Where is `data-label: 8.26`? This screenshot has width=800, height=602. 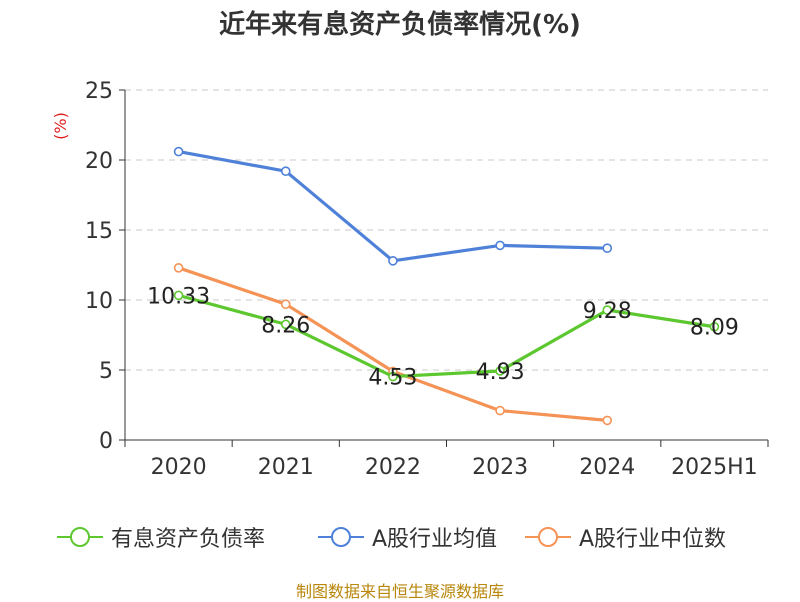 data-label: 8.26 is located at coordinates (285, 325).